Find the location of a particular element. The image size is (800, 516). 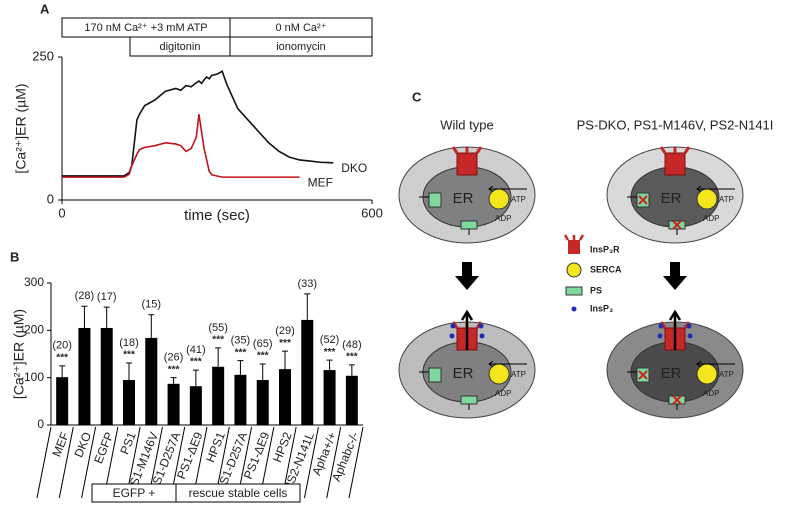

n-label: (48) is located at coordinates (352, 345).